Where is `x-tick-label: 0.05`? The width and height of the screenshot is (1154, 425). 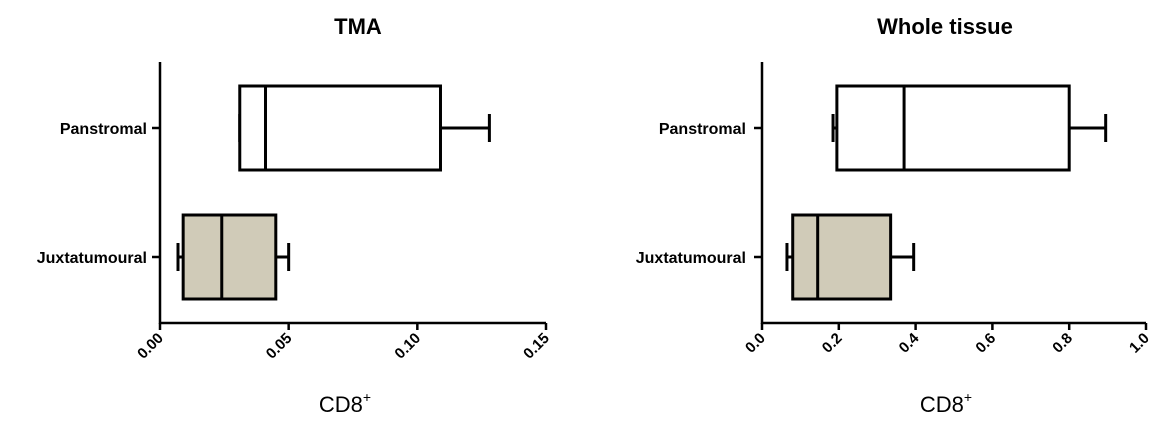
x-tick-label: 0.05 is located at coordinates (279, 346).